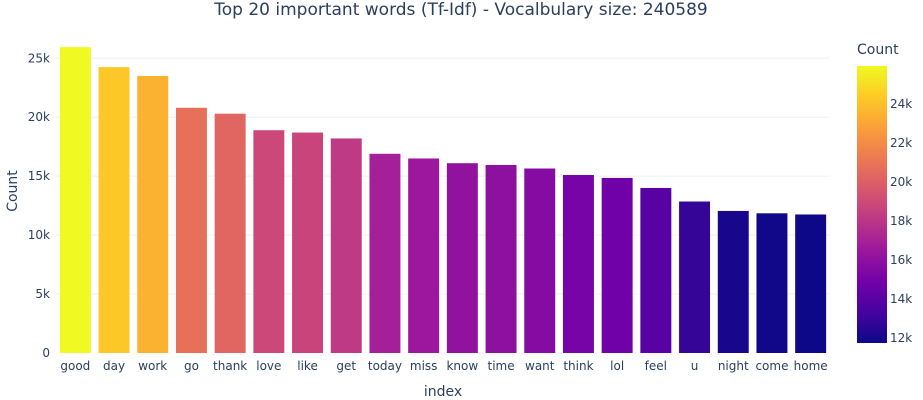 This screenshot has height=400, width=923. What do you see at coordinates (811, 366) in the screenshot?
I see `x-tick-label: home` at bounding box center [811, 366].